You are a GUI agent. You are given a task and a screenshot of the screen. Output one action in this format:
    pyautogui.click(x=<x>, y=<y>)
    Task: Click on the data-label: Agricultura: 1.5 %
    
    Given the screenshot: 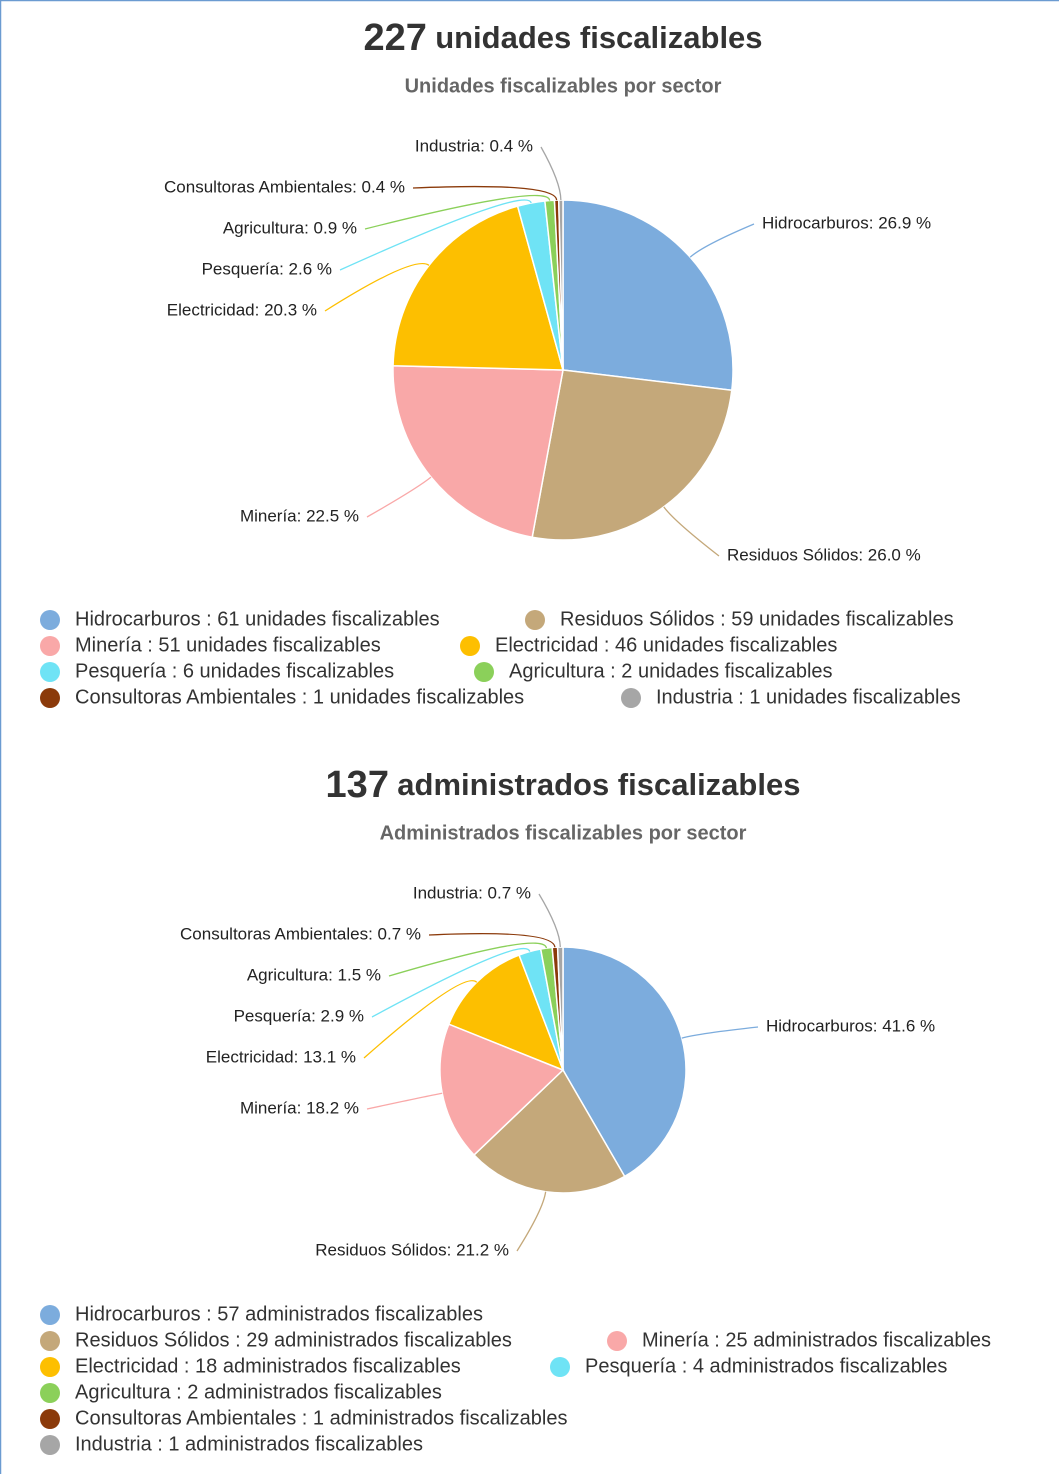 What is the action you would take?
    pyautogui.click(x=314, y=974)
    